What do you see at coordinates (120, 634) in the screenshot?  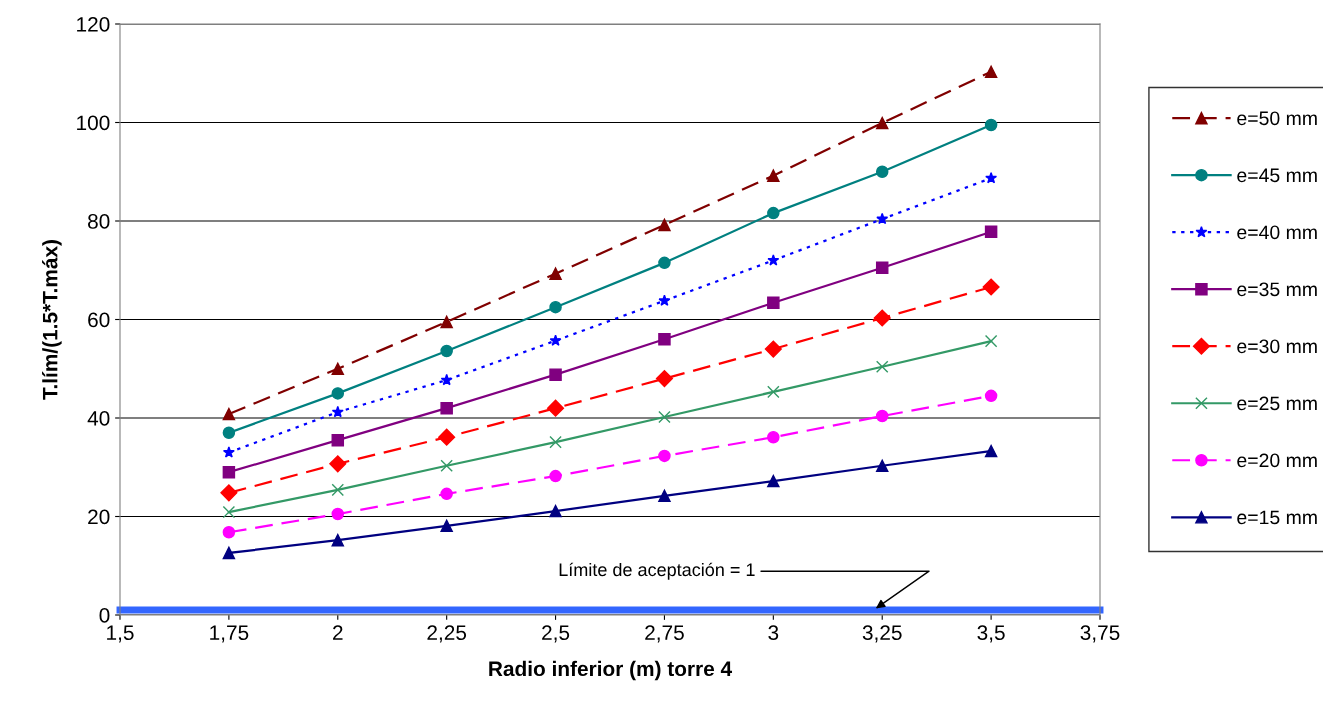 I see `x-tick-label: 1,5` at bounding box center [120, 634].